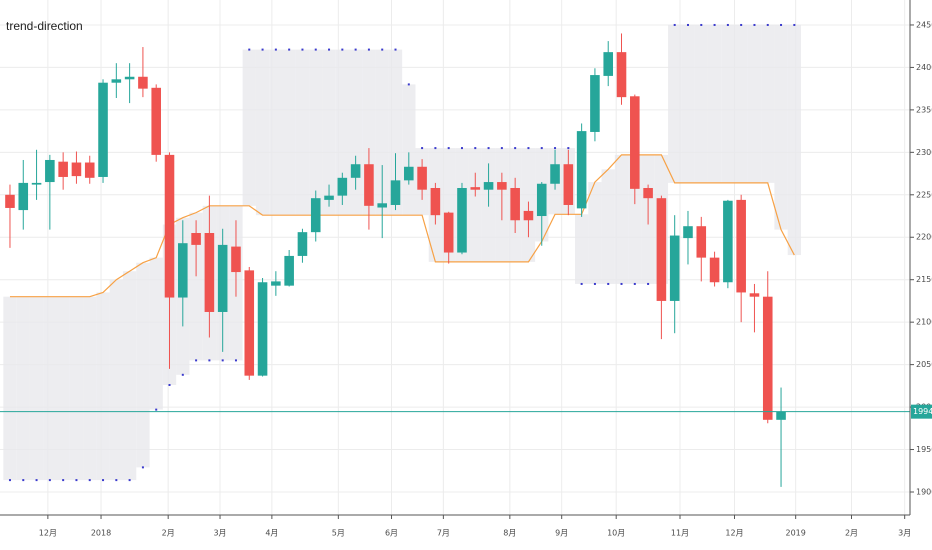  I want to click on x-tick-label: 3月, so click(904, 533).